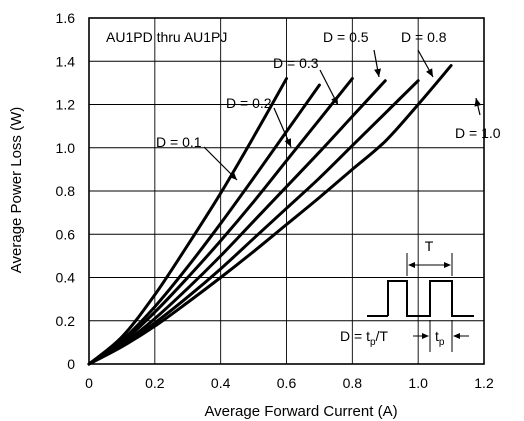  Describe the element at coordinates (66, 191) in the screenshot. I see `y-tick-label: 0.8` at that location.